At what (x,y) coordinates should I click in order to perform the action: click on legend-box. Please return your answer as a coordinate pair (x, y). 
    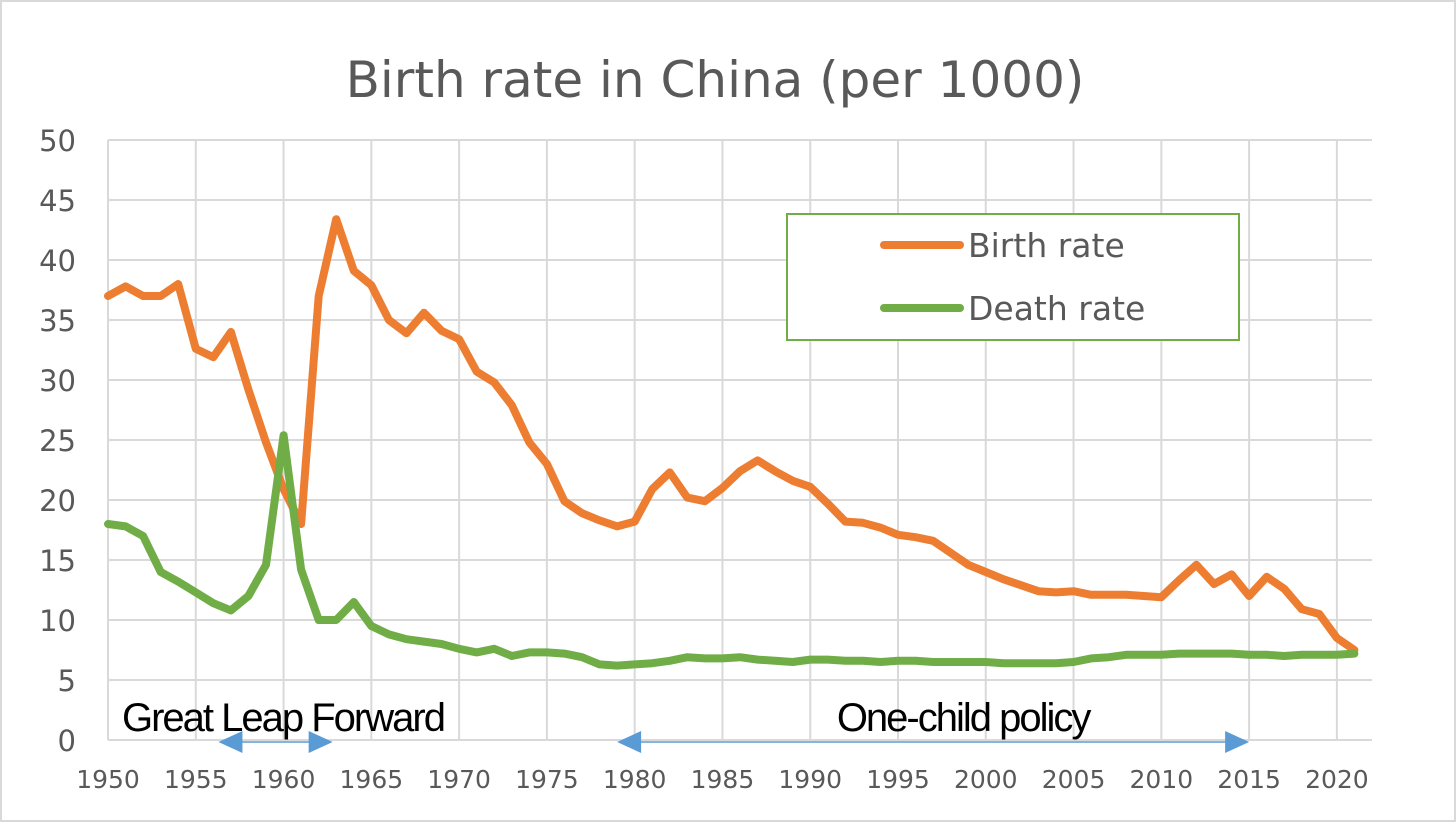
    Looking at the image, I should click on (1013, 277).